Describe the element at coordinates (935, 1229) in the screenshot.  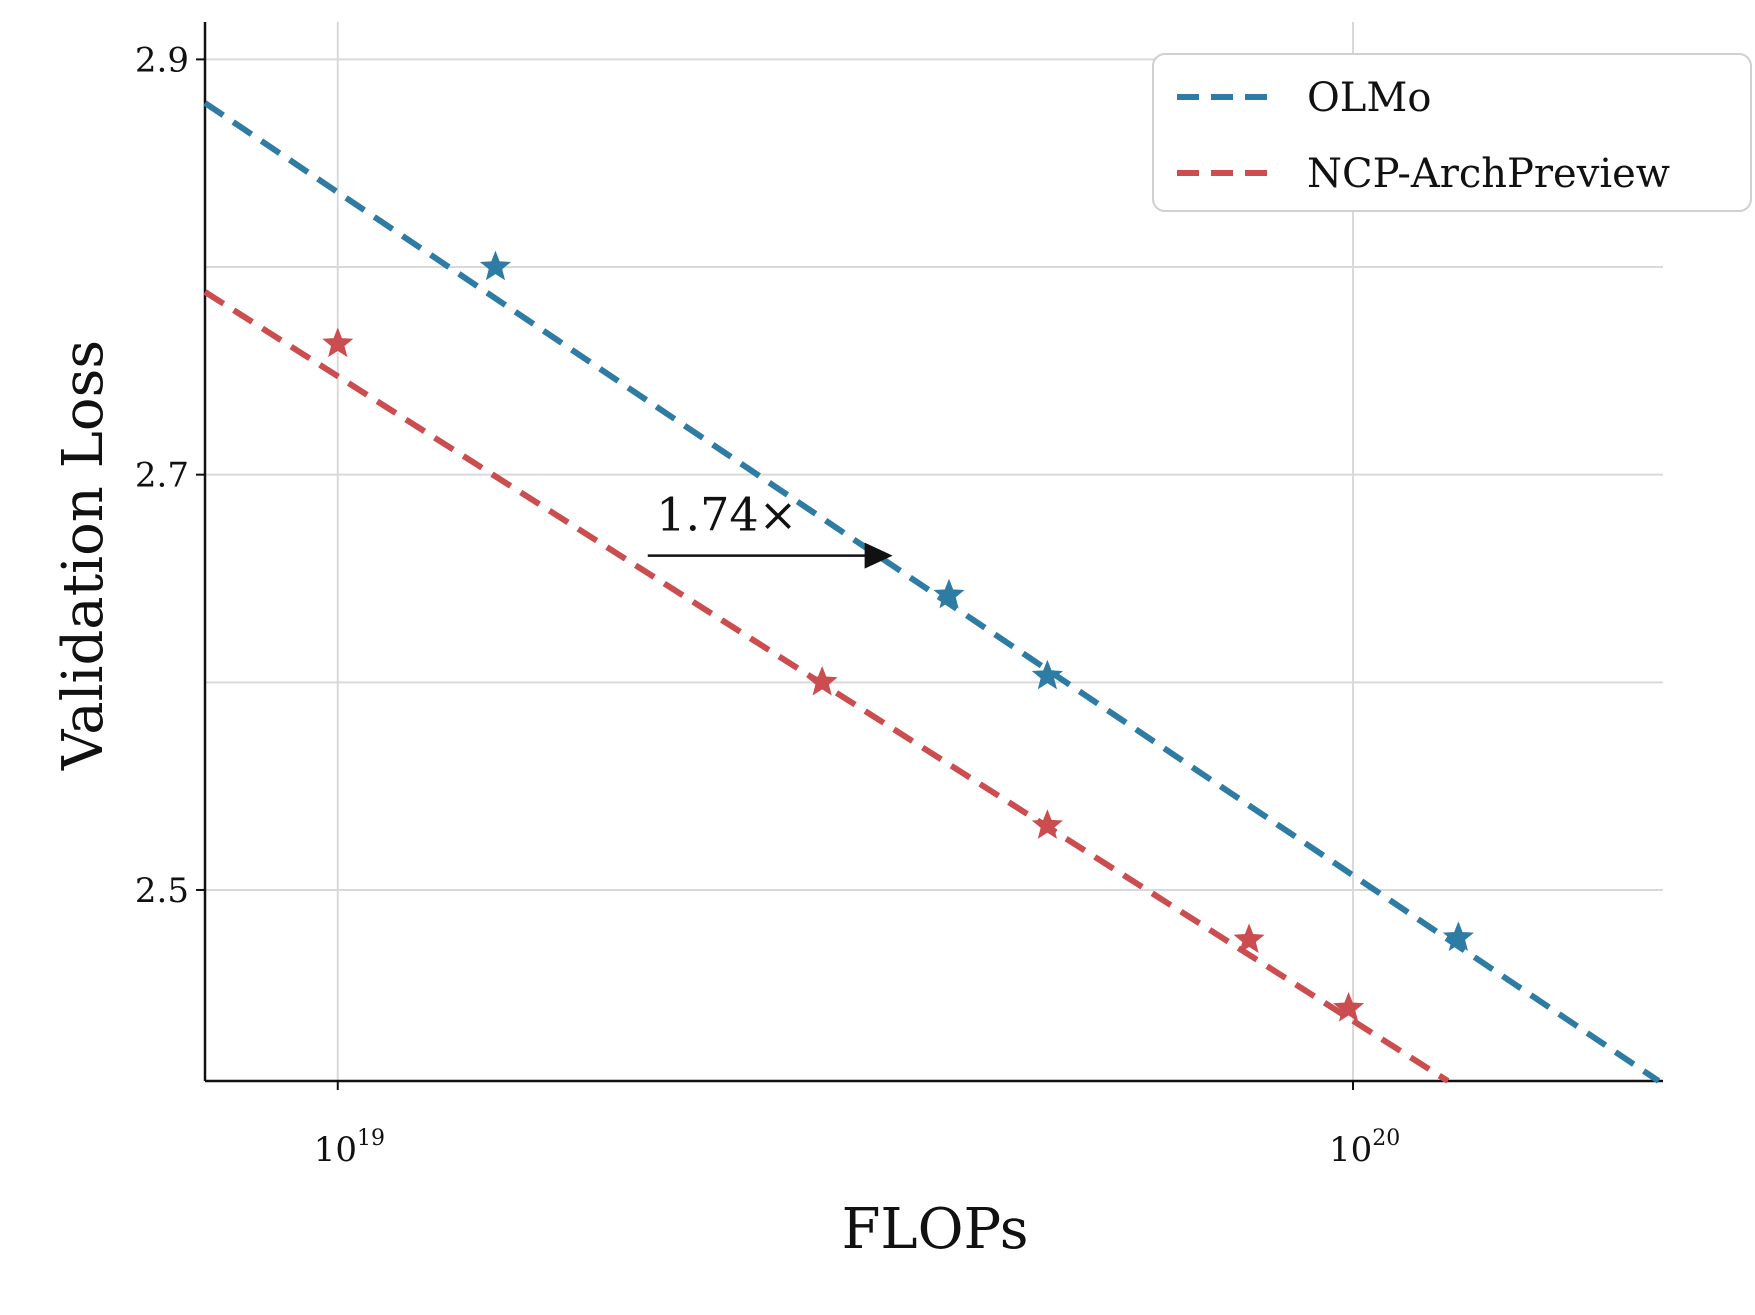
I see `x-axis-title: FLOPs` at that location.